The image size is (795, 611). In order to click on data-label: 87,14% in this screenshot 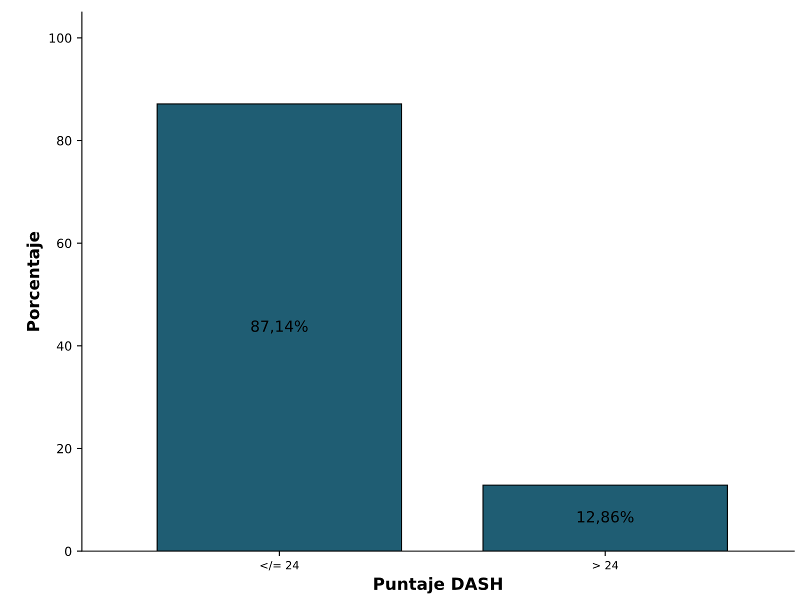, I will do `click(279, 327)`.